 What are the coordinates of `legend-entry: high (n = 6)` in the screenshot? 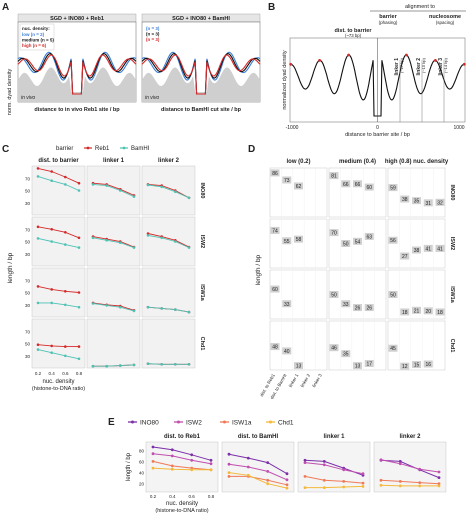 It's located at (34, 45).